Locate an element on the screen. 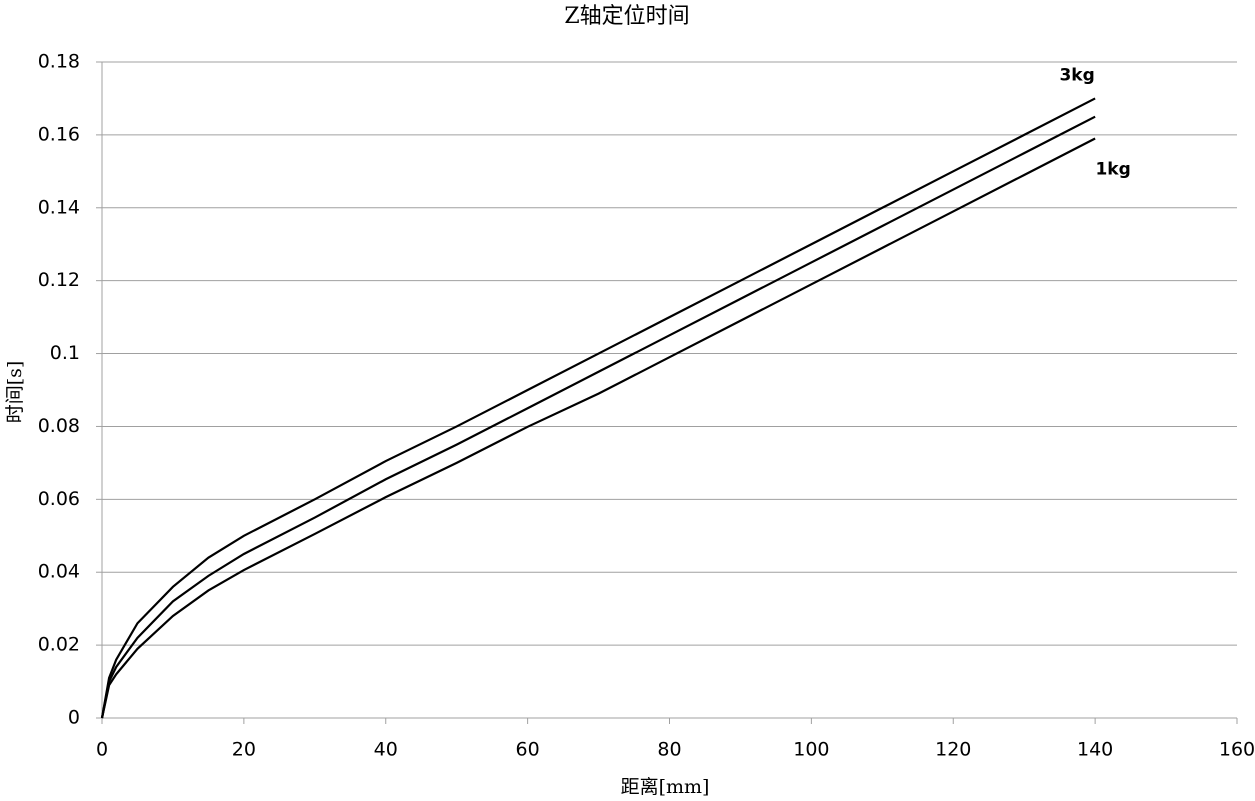 This screenshot has width=1255, height=801. y-tick-label: 0 is located at coordinates (74, 718).